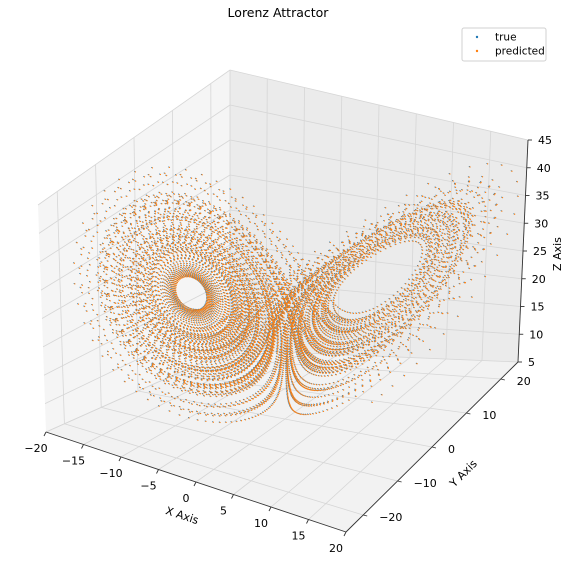 The height and width of the screenshot is (574, 574). Describe the element at coordinates (390, 517) in the screenshot. I see `y-tick-label: −20` at that location.